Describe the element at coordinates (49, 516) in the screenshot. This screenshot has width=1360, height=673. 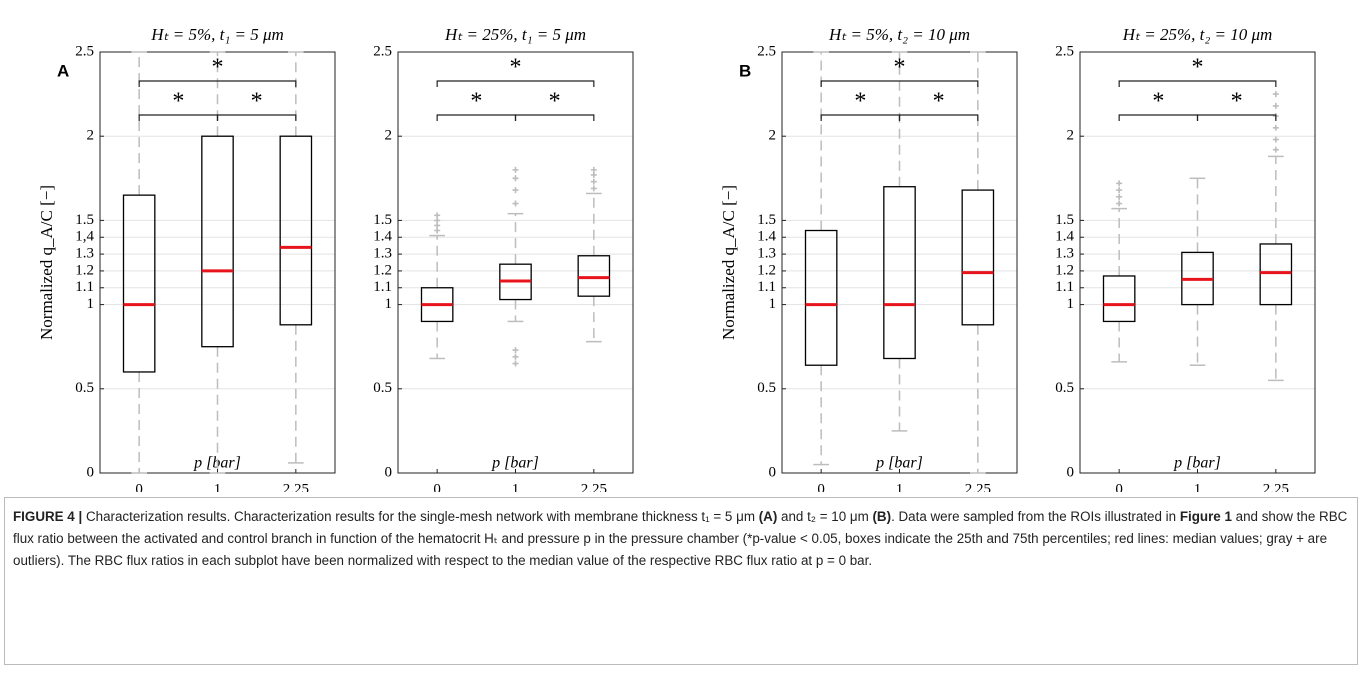
I see `caption-text: FIGURE 4 |` at that location.